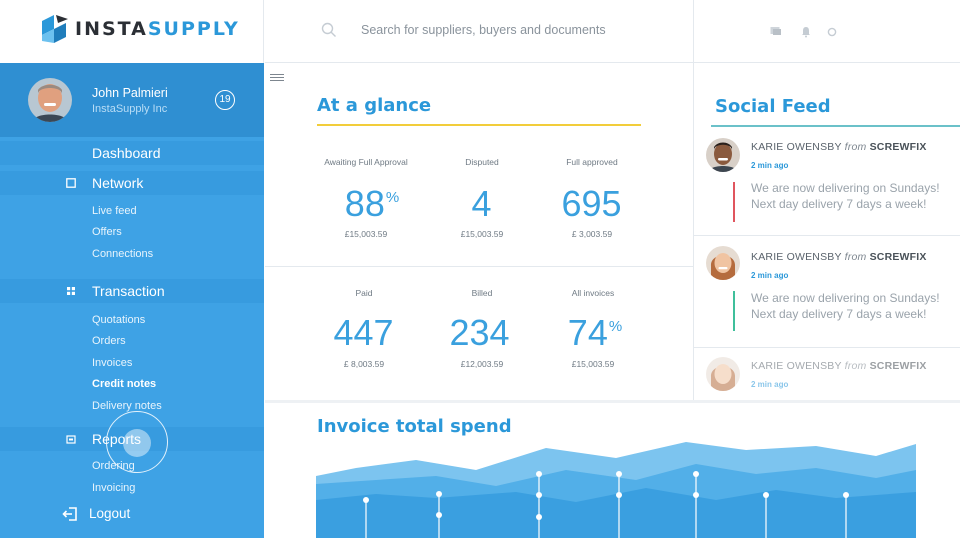  Describe the element at coordinates (511, 30) in the screenshot. I see `search-input` at that location.